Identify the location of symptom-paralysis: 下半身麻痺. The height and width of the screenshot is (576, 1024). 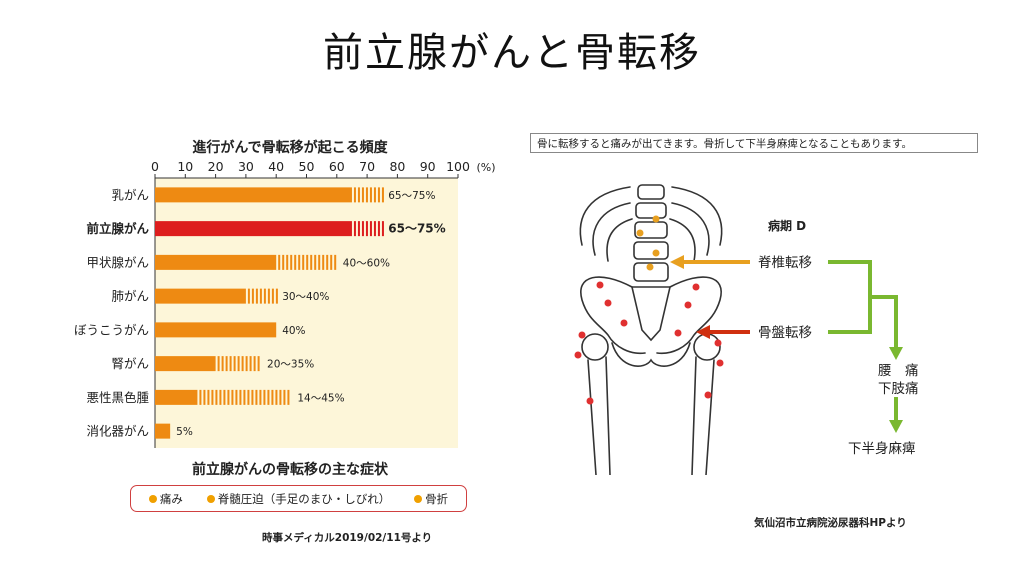
(882, 448).